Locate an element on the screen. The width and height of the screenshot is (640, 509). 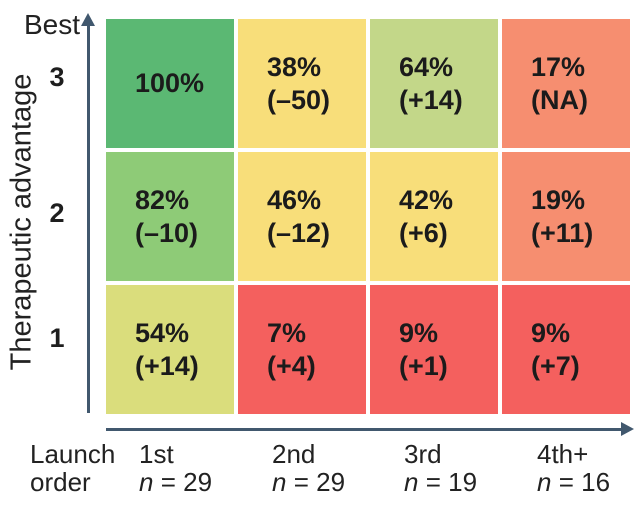
y-axis-best-label: Best is located at coordinates (52, 24).